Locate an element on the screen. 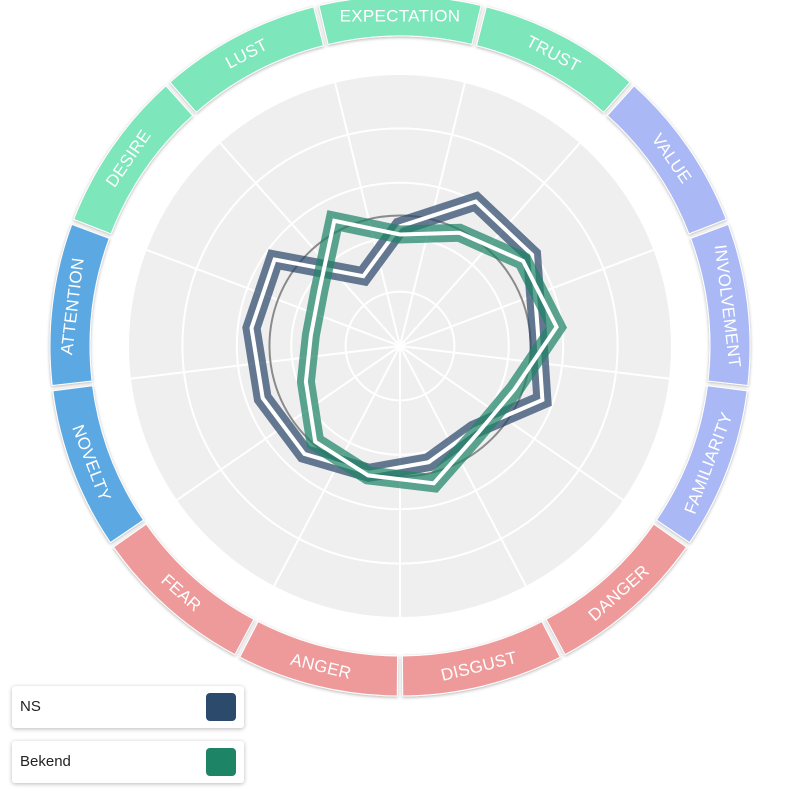 The width and height of the screenshot is (800, 800). ring-segment-involvement is located at coordinates (720, 305).